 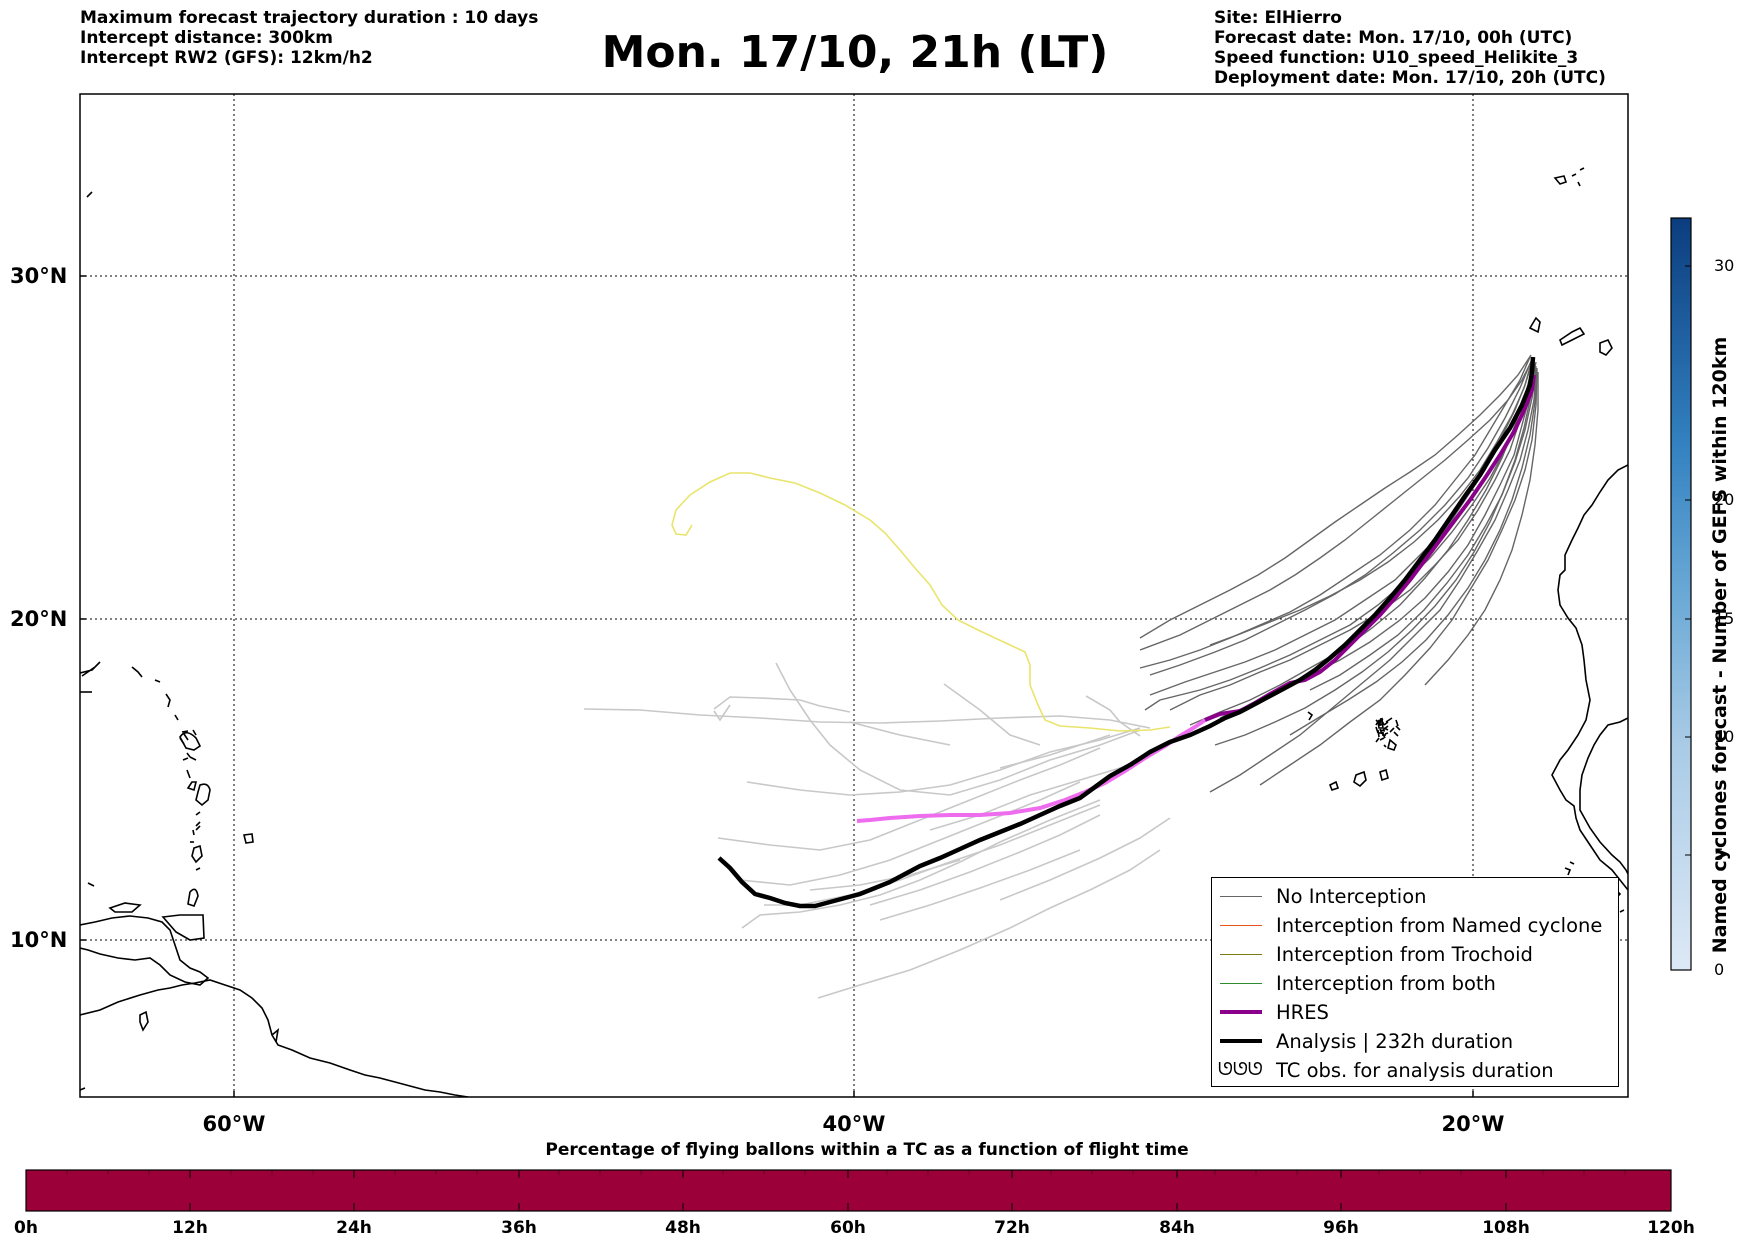 I want to click on colorbar-tick-30: 30, so click(x=1724, y=265).